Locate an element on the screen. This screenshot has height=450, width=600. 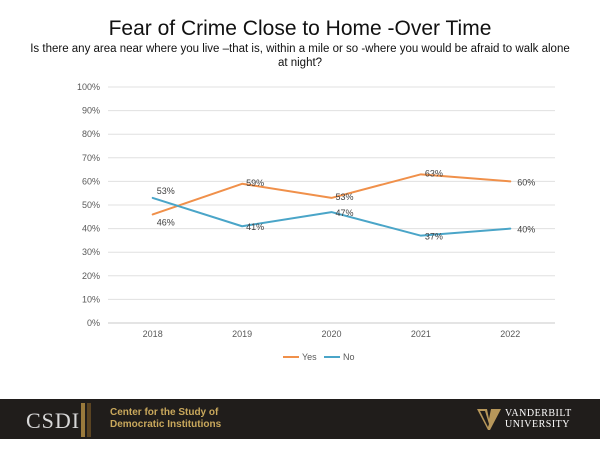
data-label: 60% is located at coordinates (526, 182).